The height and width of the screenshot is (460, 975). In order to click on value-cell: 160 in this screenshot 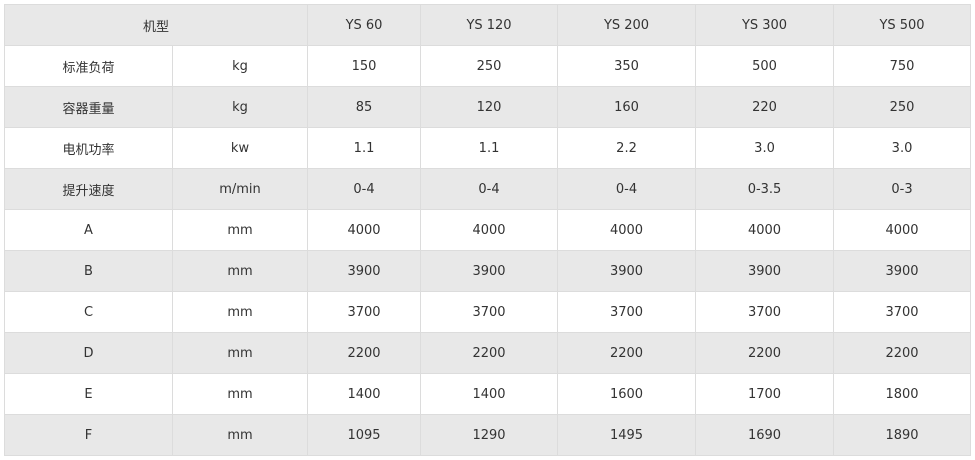, I will do `click(627, 107)`.